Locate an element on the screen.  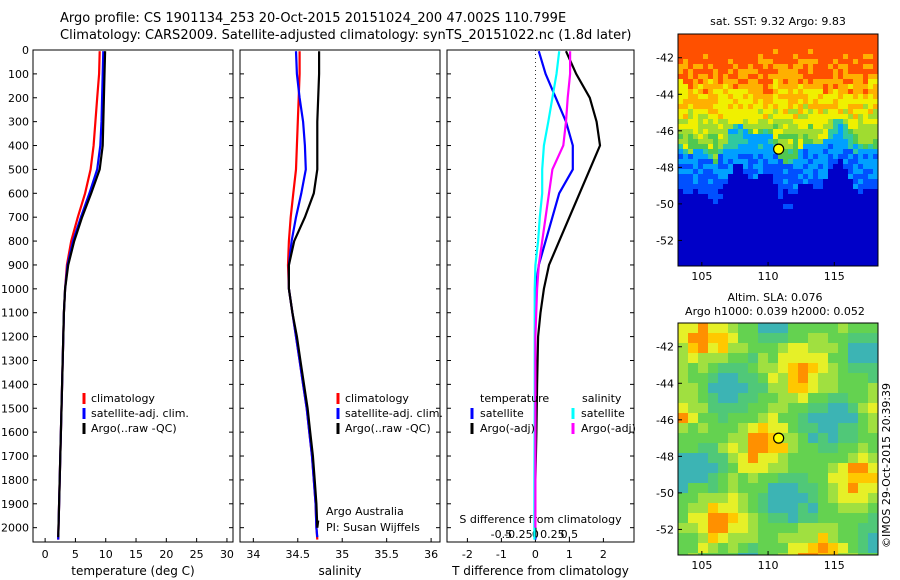
depth-tick-label: 600 is located at coordinates (18, 193).